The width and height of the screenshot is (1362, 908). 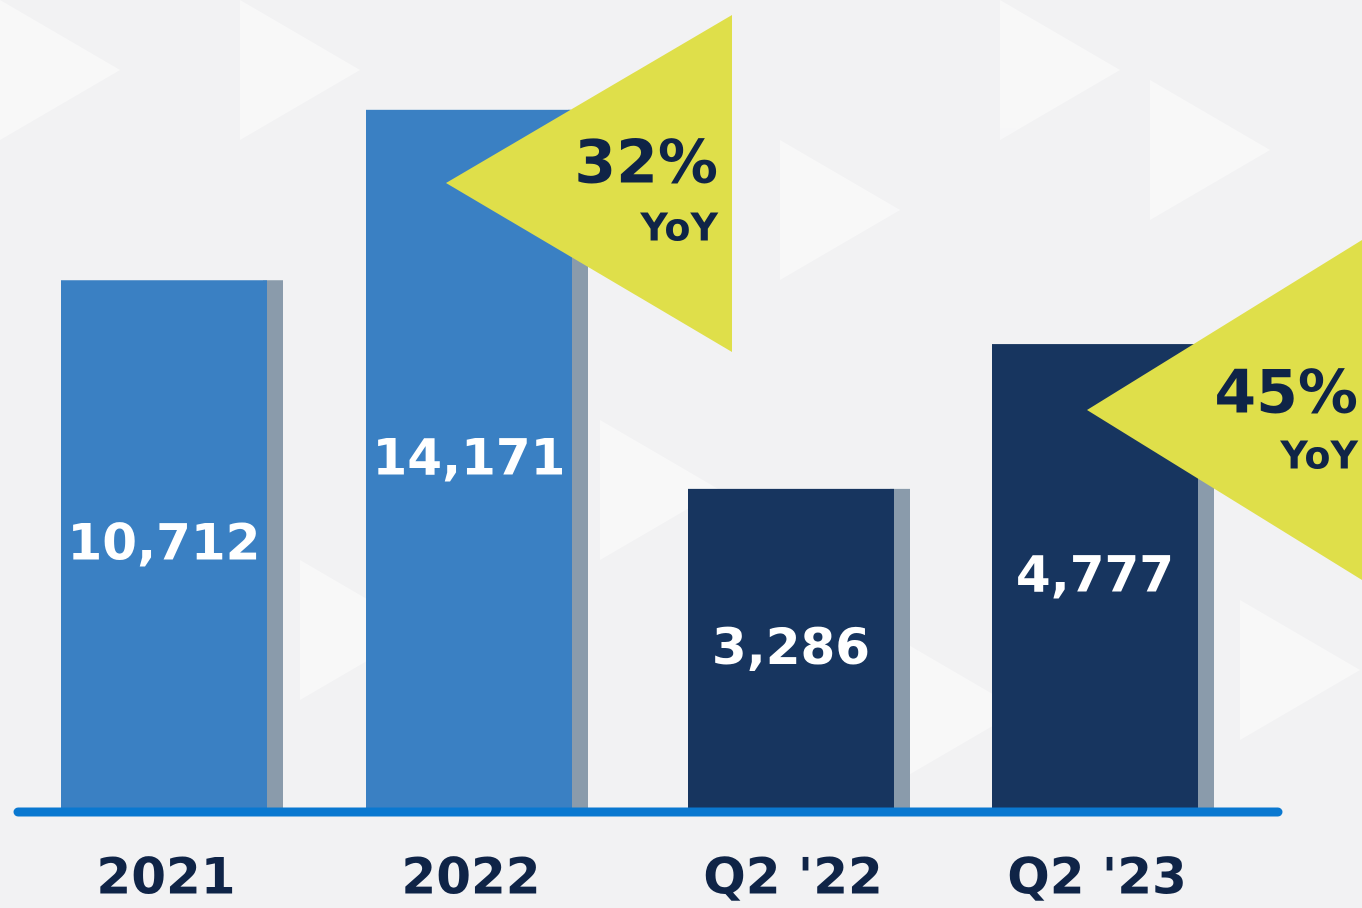 I want to click on annotation: 32%, so click(x=646, y=163).